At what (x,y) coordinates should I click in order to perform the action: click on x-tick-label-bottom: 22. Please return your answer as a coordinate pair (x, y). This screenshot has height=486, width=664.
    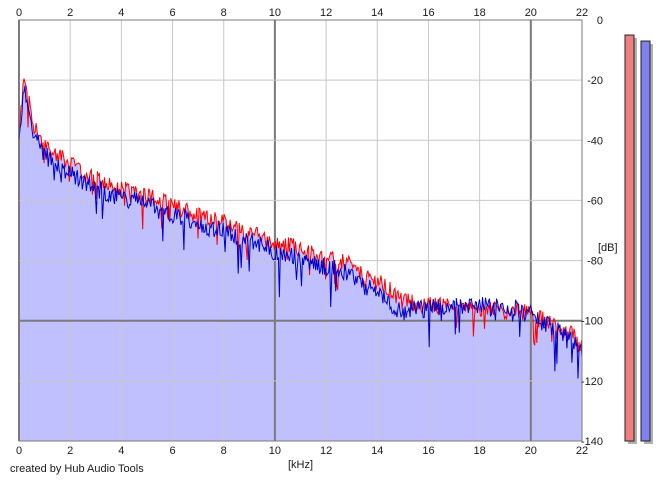
    Looking at the image, I should click on (582, 451).